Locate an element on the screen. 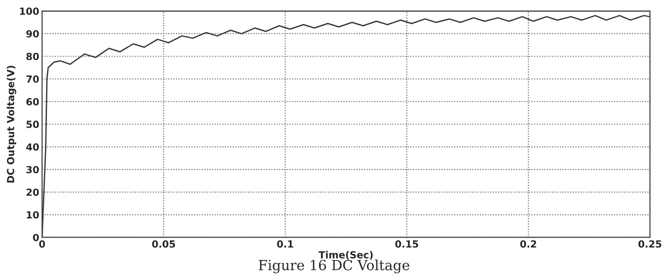 Image resolution: width=668 pixels, height=276 pixels. y-tick-label: 100 is located at coordinates (29, 11).